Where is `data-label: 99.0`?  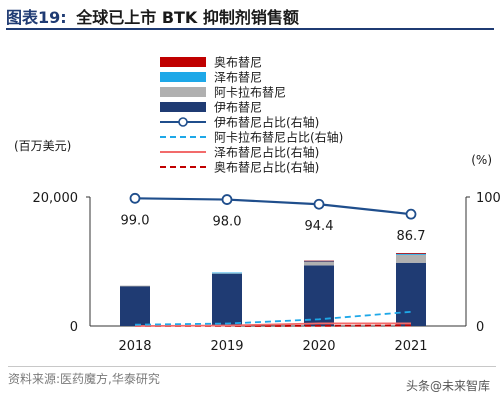 data-label: 99.0 is located at coordinates (135, 220).